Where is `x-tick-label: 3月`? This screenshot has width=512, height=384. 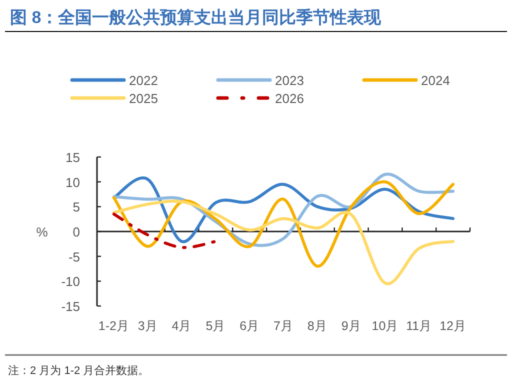
x-tick-label: 3月 is located at coordinates (148, 326).